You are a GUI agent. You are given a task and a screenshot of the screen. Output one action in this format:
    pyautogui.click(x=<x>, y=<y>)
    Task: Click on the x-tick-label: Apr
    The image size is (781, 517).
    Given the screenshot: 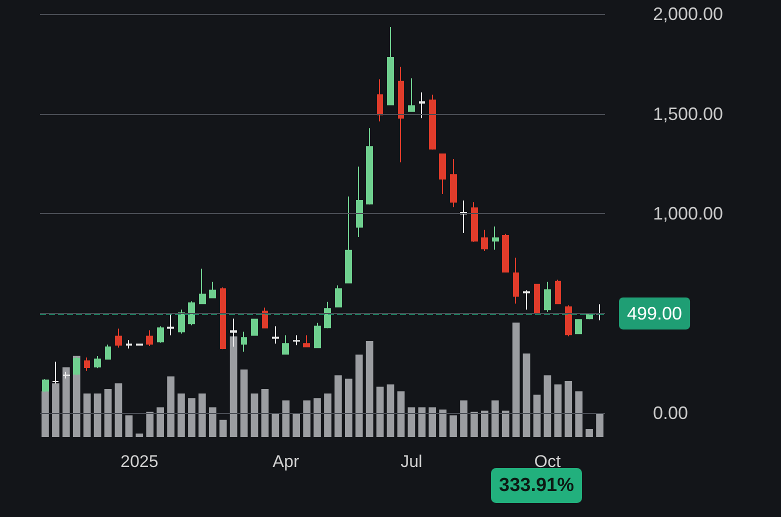 What is the action you would take?
    pyautogui.click(x=286, y=461)
    